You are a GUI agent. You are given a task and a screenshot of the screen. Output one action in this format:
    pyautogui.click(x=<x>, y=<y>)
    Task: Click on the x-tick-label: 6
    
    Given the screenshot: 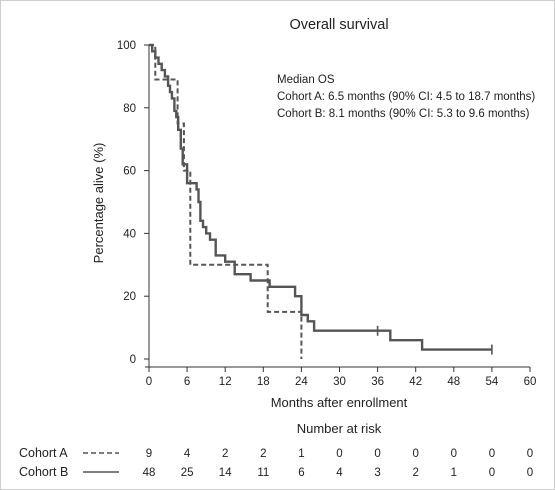 What is the action you would take?
    pyautogui.click(x=187, y=382)
    